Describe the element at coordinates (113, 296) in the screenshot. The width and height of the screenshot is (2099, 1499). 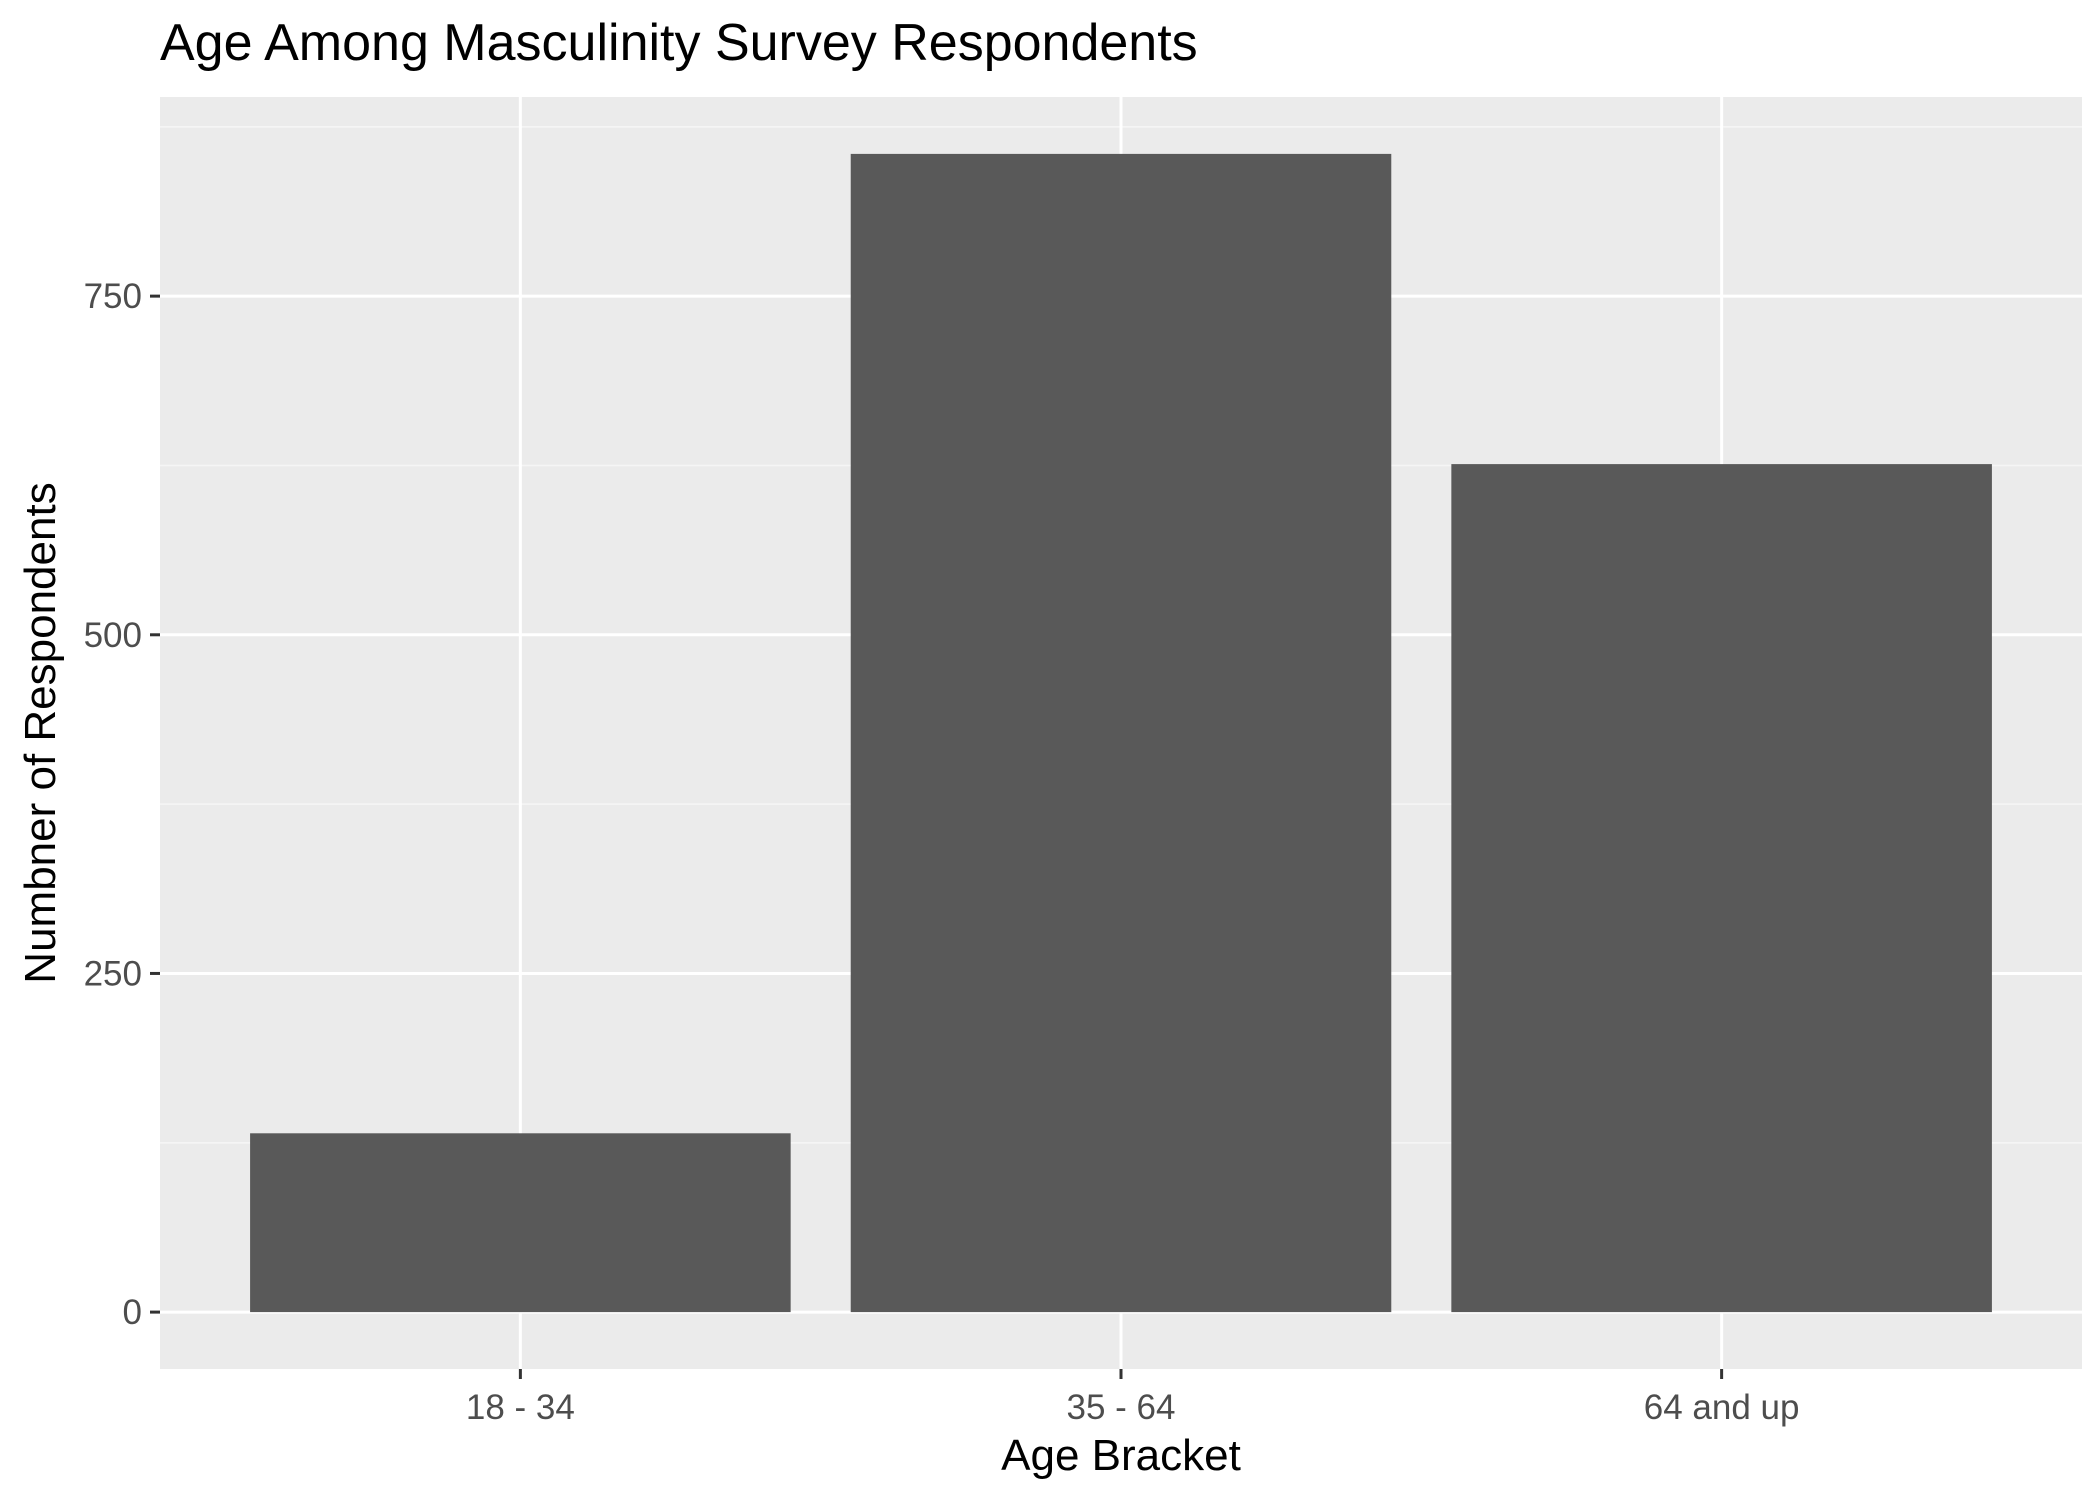
I see `y-tick-label-3: 750` at that location.